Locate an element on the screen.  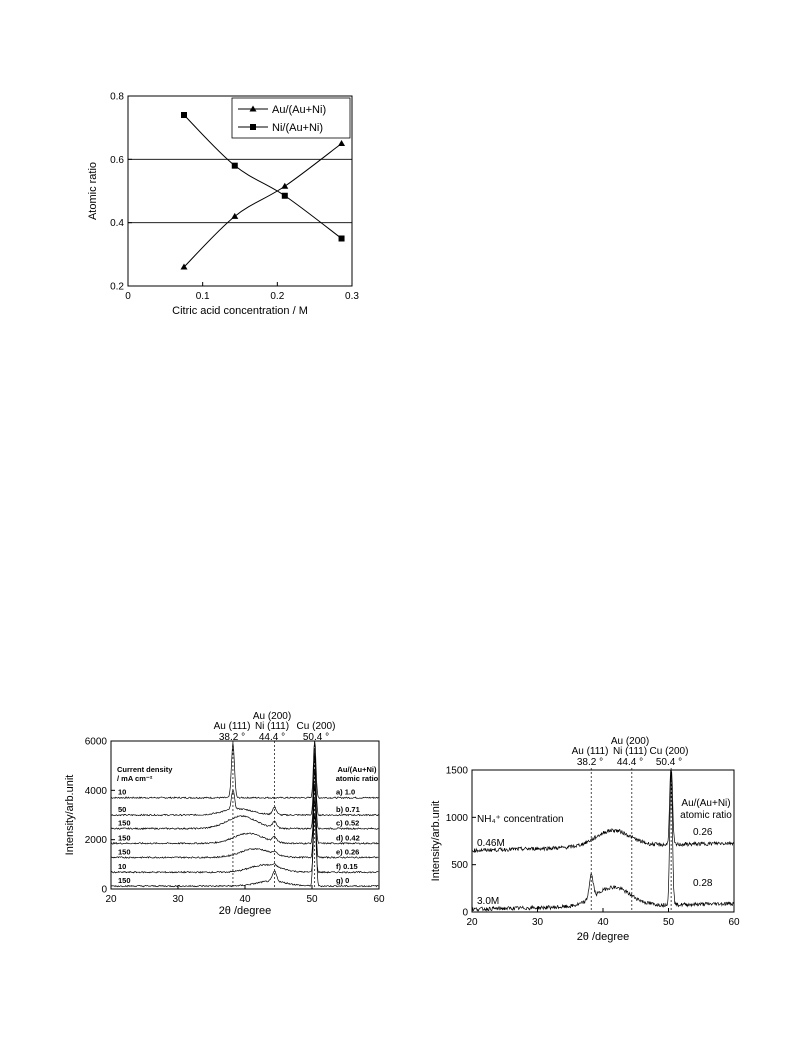
y-tick-label: 0.2 is located at coordinates (117, 287).